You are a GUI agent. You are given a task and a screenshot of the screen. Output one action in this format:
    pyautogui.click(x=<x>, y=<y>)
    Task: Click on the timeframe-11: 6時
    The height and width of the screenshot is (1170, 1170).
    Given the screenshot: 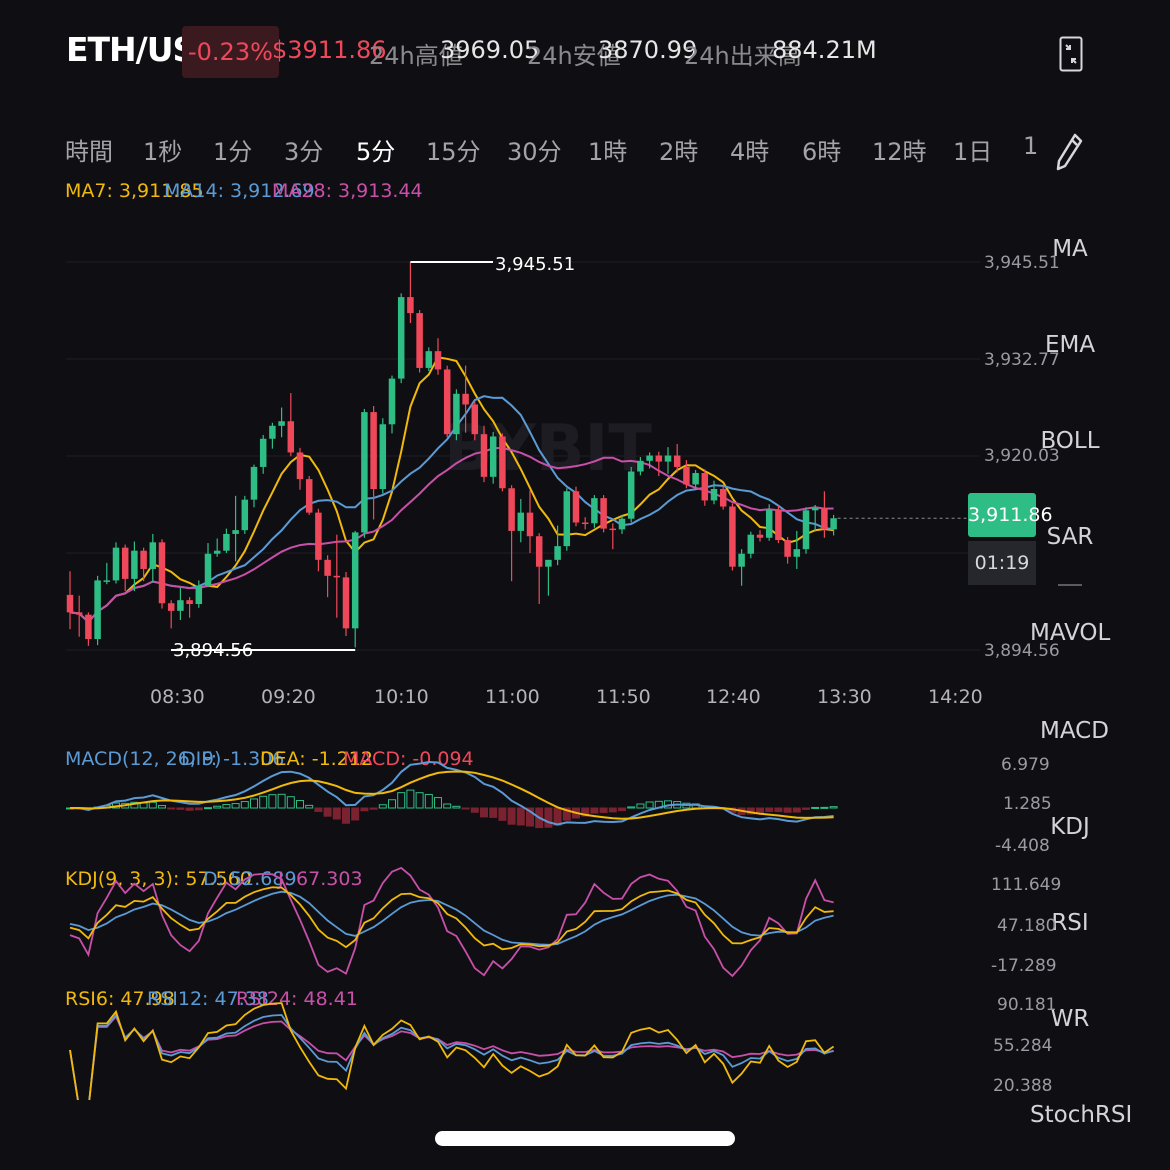 What is the action you would take?
    pyautogui.click(x=822, y=152)
    